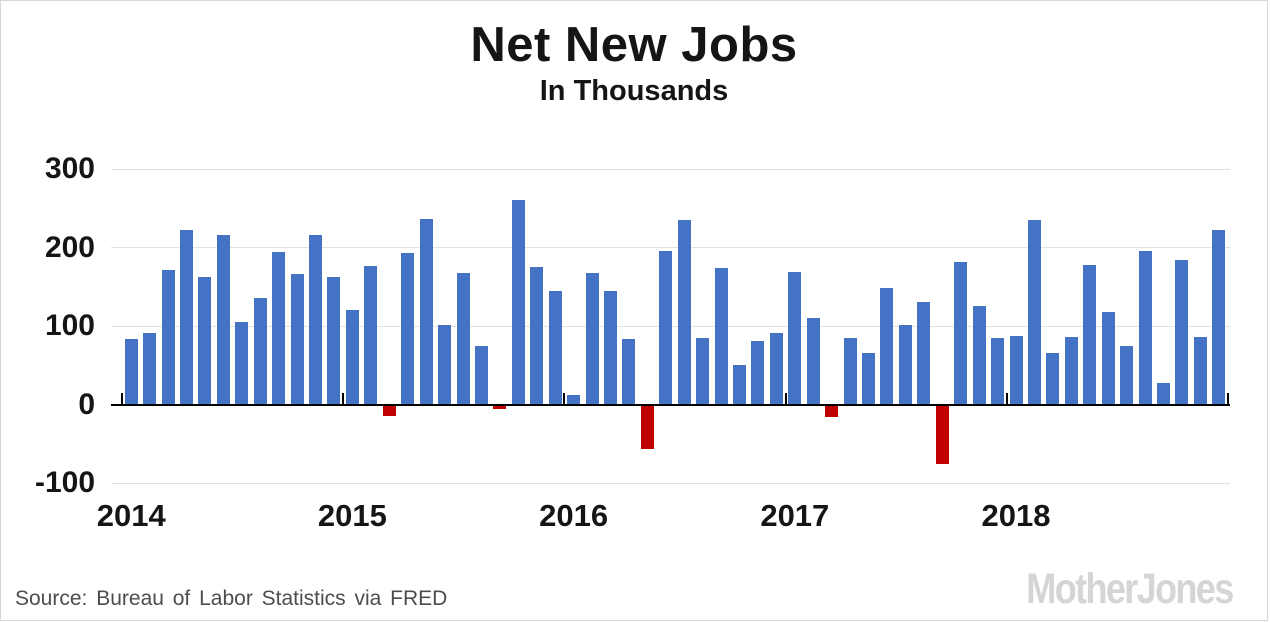 The height and width of the screenshot is (623, 1270). I want to click on x-tick-label-2014: 2014, so click(131, 515).